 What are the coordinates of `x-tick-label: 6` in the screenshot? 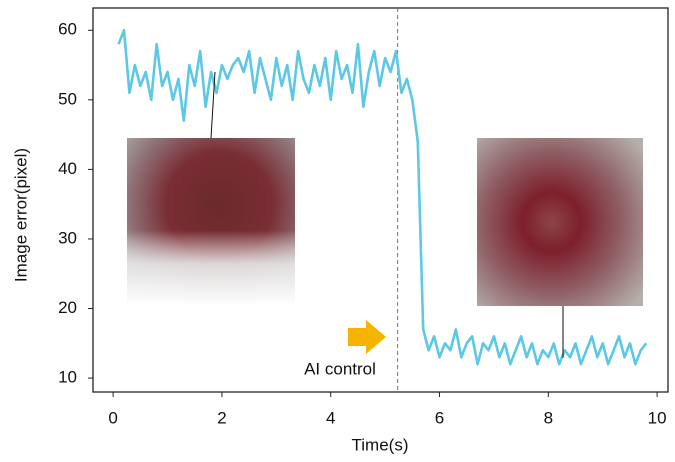 It's located at (439, 417).